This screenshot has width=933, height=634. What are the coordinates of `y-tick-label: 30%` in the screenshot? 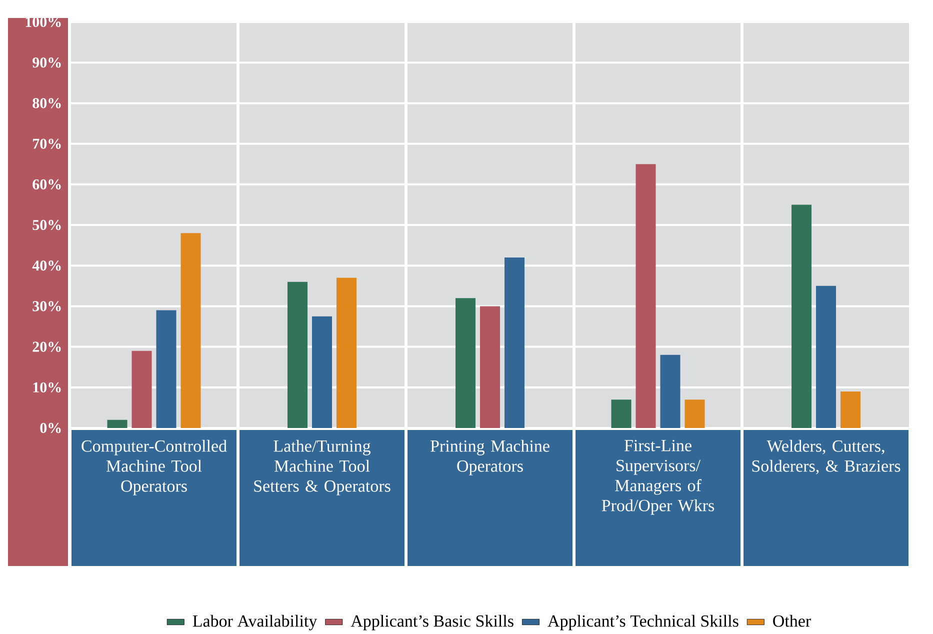 It's located at (46, 306).